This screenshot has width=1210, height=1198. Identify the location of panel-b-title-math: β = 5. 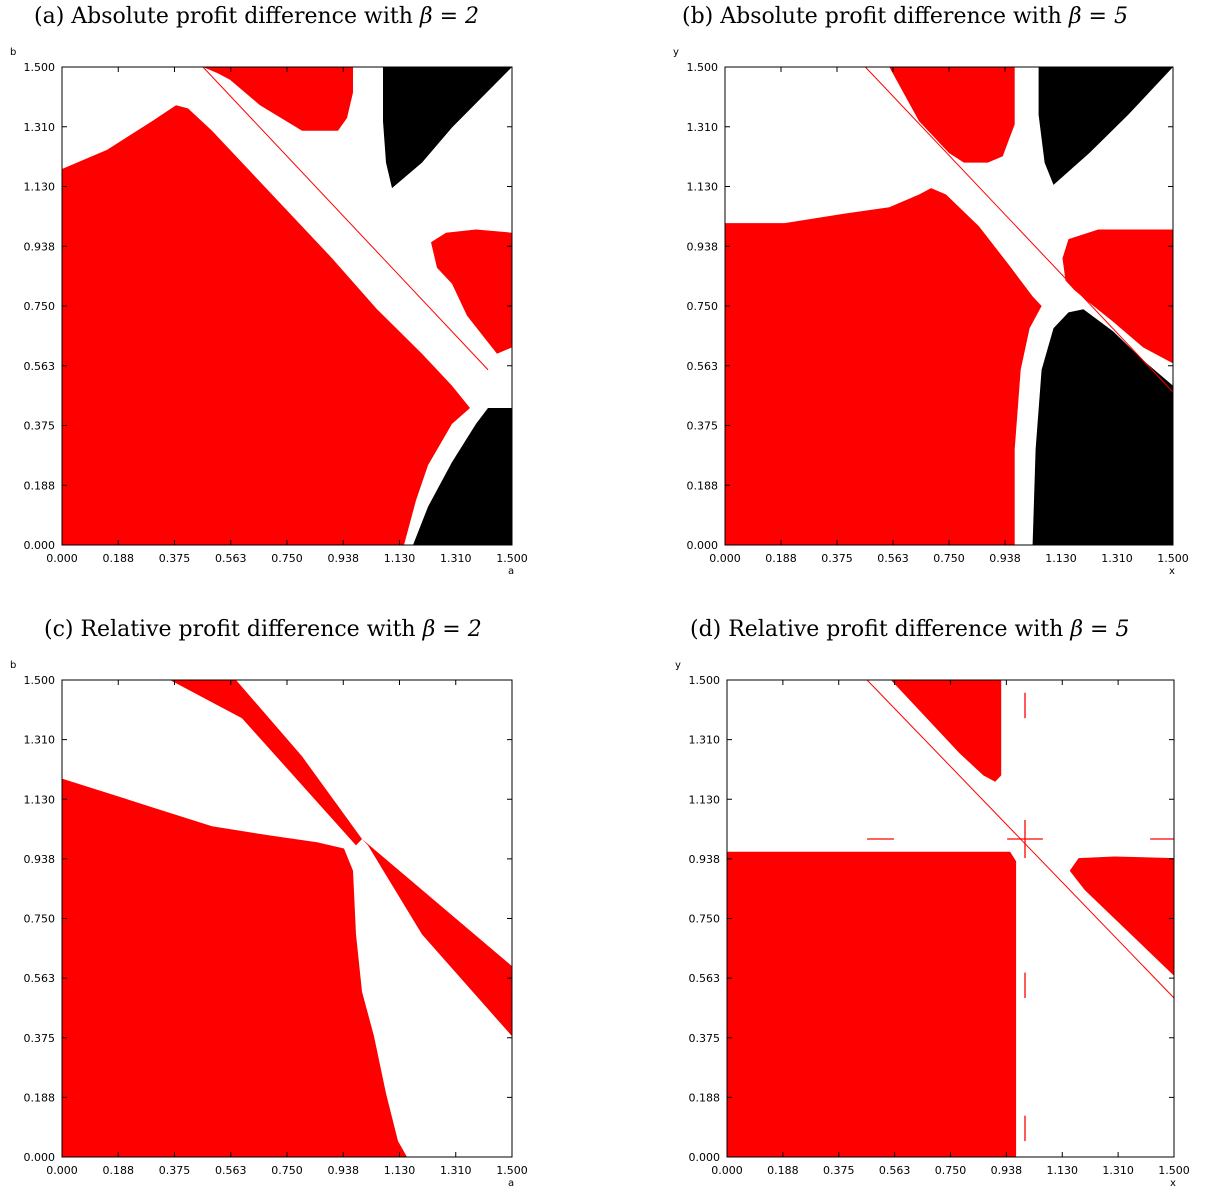
(1098, 16).